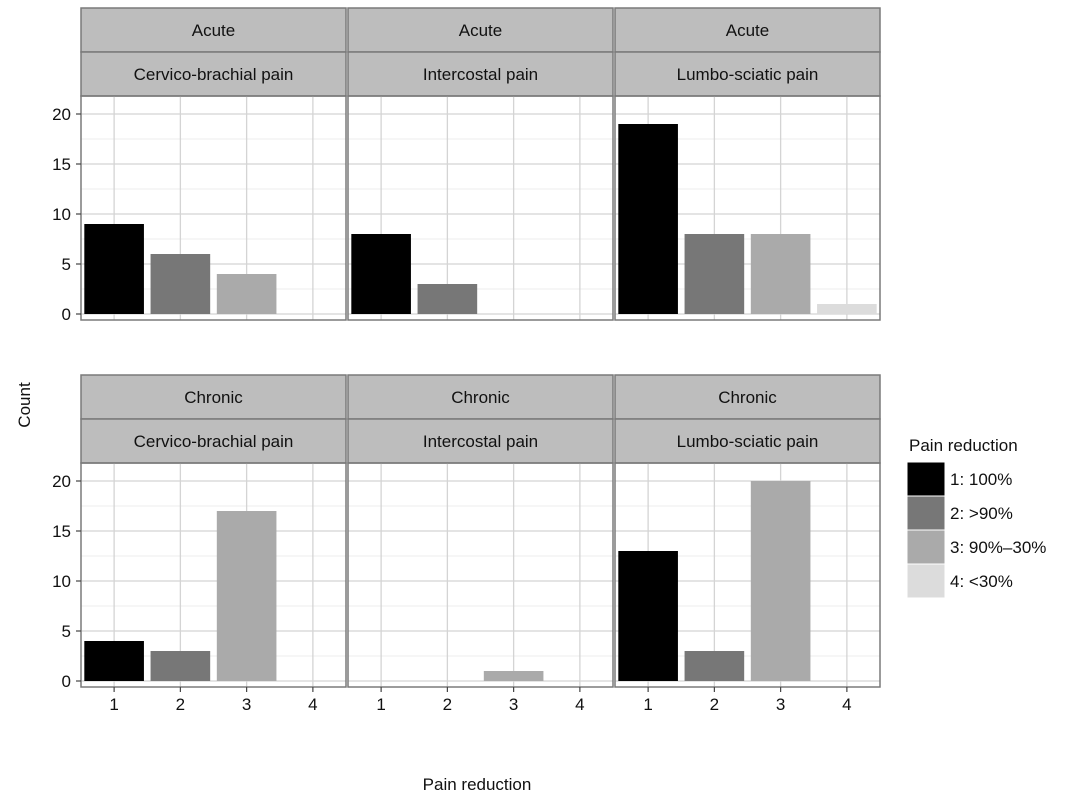 The width and height of the screenshot is (1073, 799). Describe the element at coordinates (24, 405) in the screenshot. I see `y-axis-title: Count` at that location.